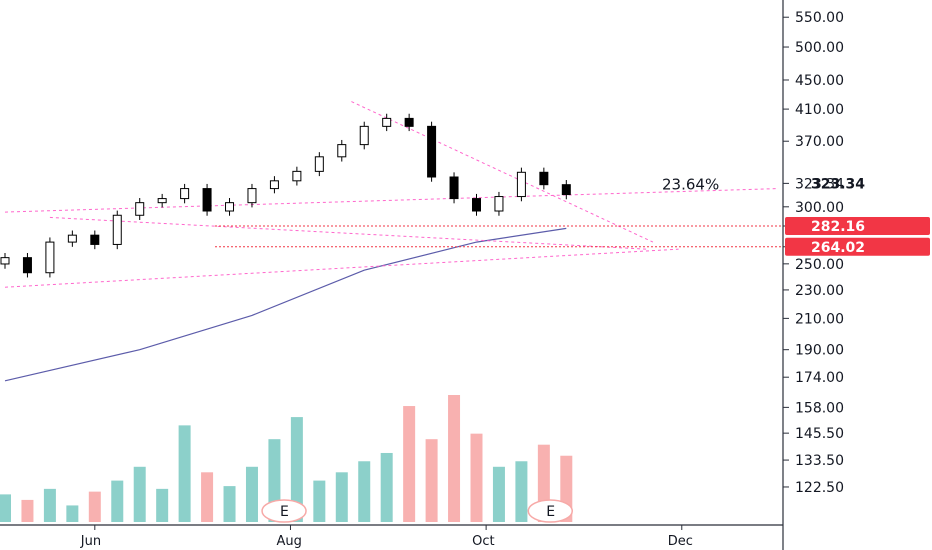 The image size is (932, 550). Describe the element at coordinates (819, 142) in the screenshot. I see `y-tick-label: 370.00` at that location.